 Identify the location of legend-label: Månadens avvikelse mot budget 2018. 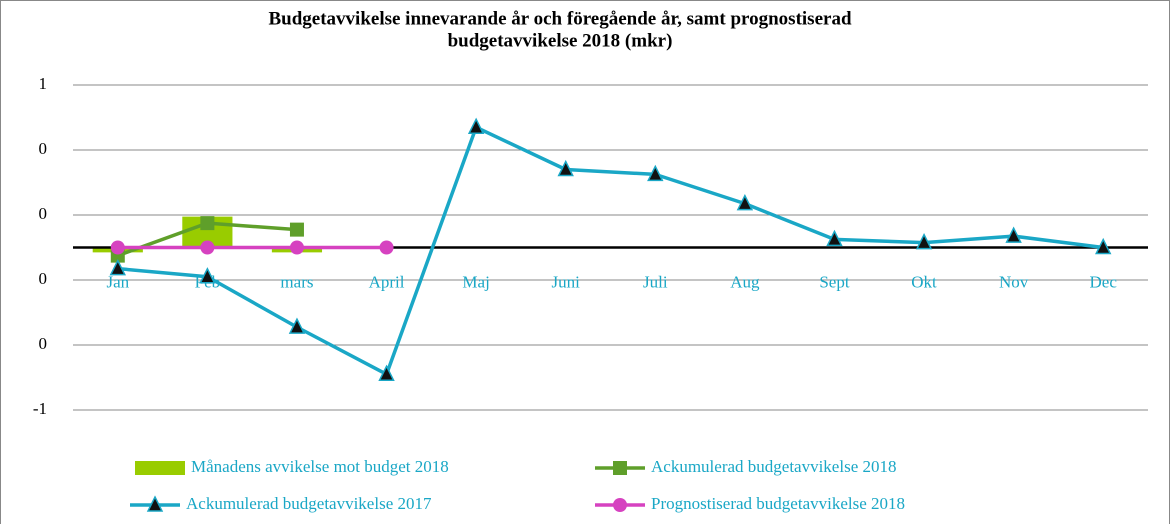
(320, 466).